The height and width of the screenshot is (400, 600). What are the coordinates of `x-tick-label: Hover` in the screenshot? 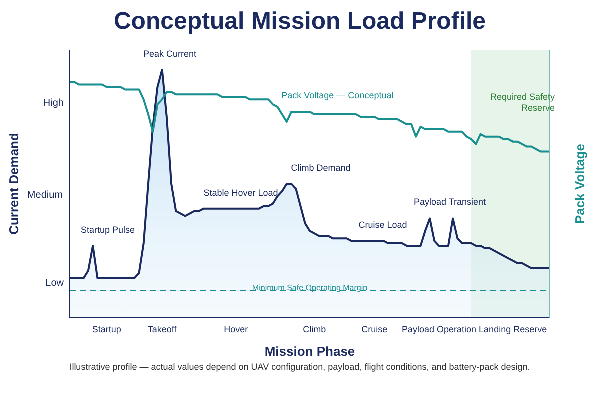 It's located at (236, 329).